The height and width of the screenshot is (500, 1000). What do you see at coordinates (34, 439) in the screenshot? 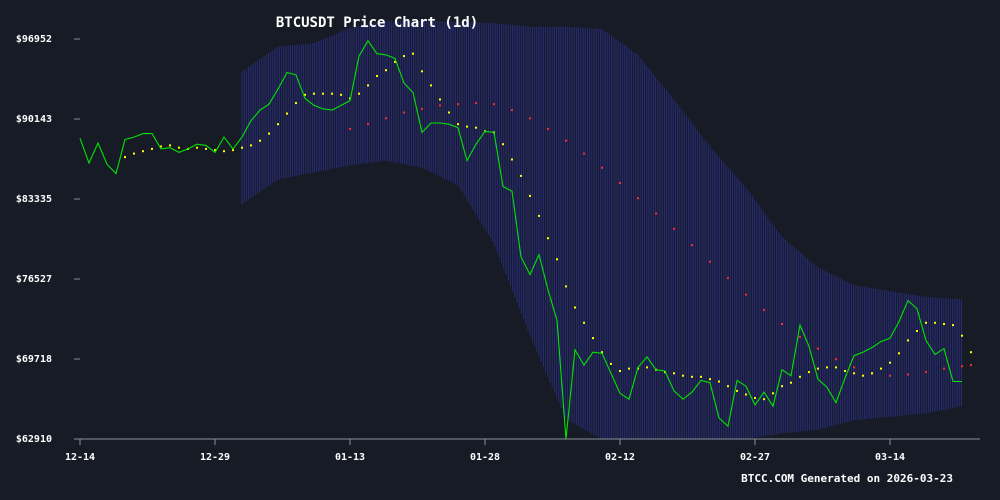
I see `y-tick-label: $62910` at bounding box center [34, 439].